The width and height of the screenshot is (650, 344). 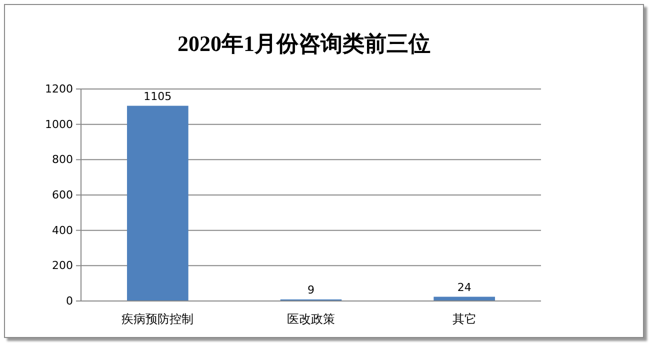 I want to click on bar, so click(x=157, y=203).